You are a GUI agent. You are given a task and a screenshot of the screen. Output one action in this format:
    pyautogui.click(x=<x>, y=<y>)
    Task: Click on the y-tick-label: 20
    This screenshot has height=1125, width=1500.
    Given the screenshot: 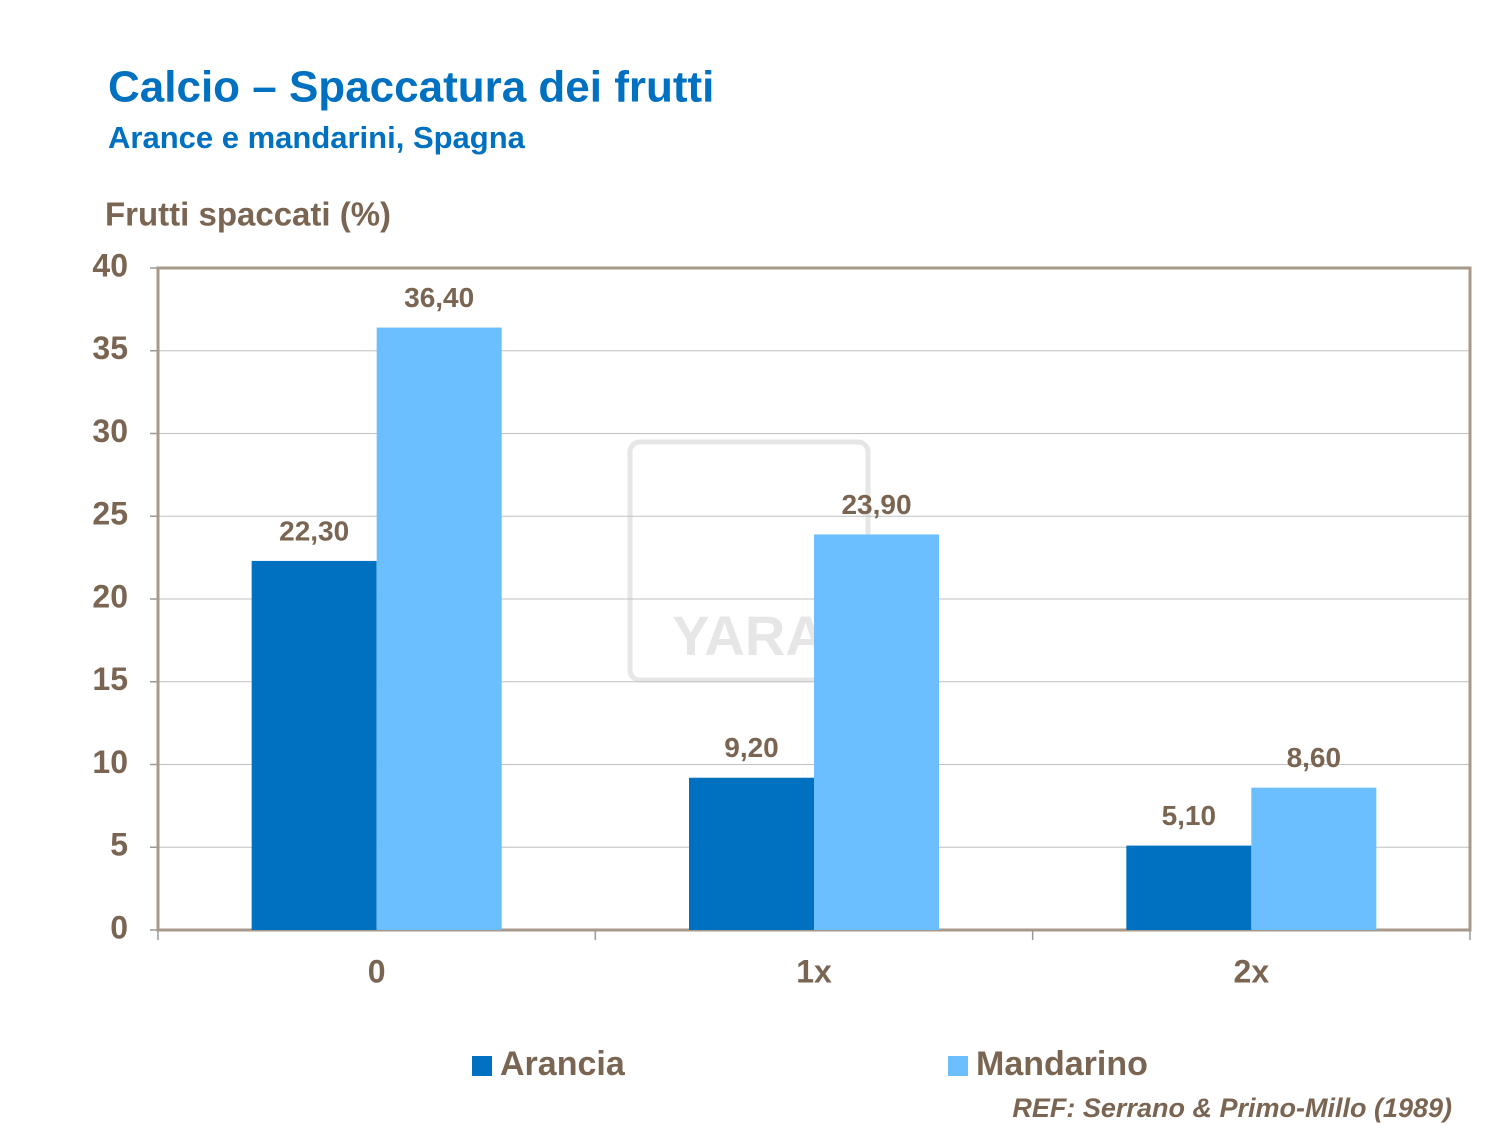 What is the action you would take?
    pyautogui.click(x=110, y=596)
    